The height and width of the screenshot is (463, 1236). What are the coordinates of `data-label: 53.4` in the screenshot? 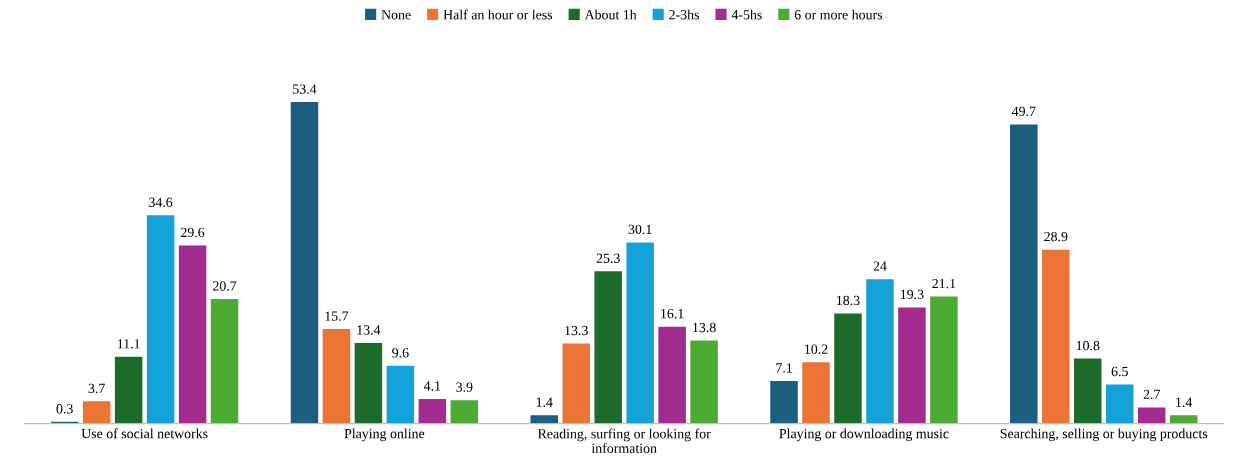 It's located at (305, 89).